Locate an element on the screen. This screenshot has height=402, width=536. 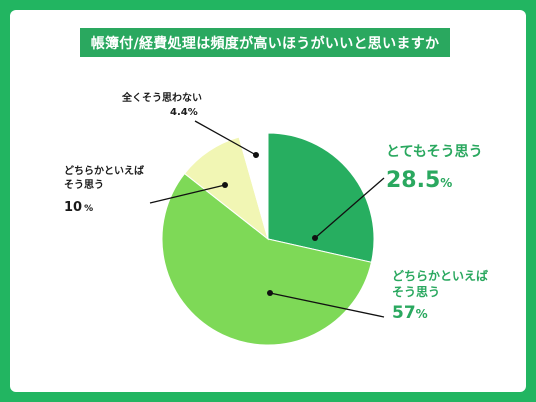
leader-line-disagree is located at coordinates (225, 138).